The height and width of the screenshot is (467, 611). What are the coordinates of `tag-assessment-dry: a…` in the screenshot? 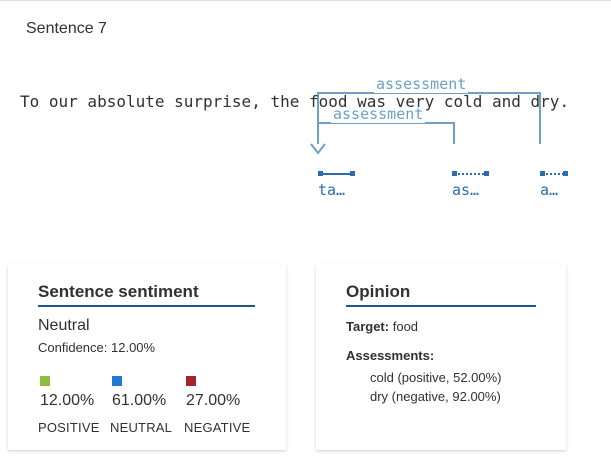 It's located at (549, 190).